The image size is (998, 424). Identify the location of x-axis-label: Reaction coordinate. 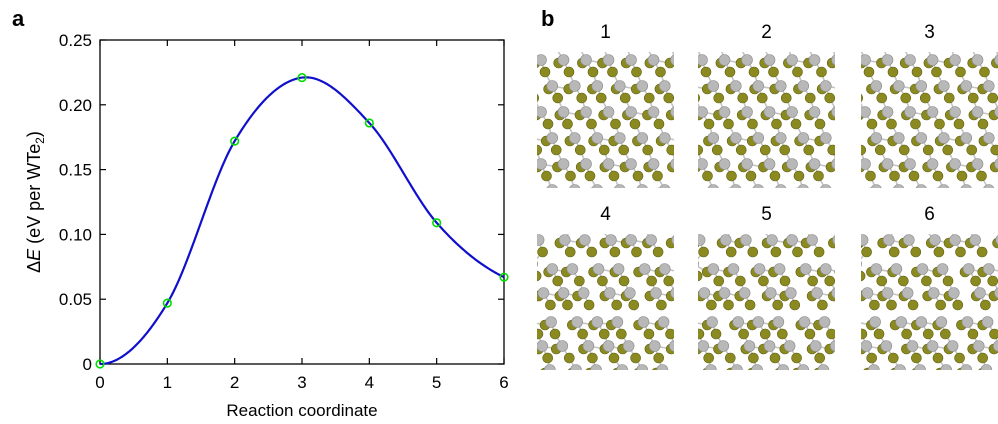
(301, 410).